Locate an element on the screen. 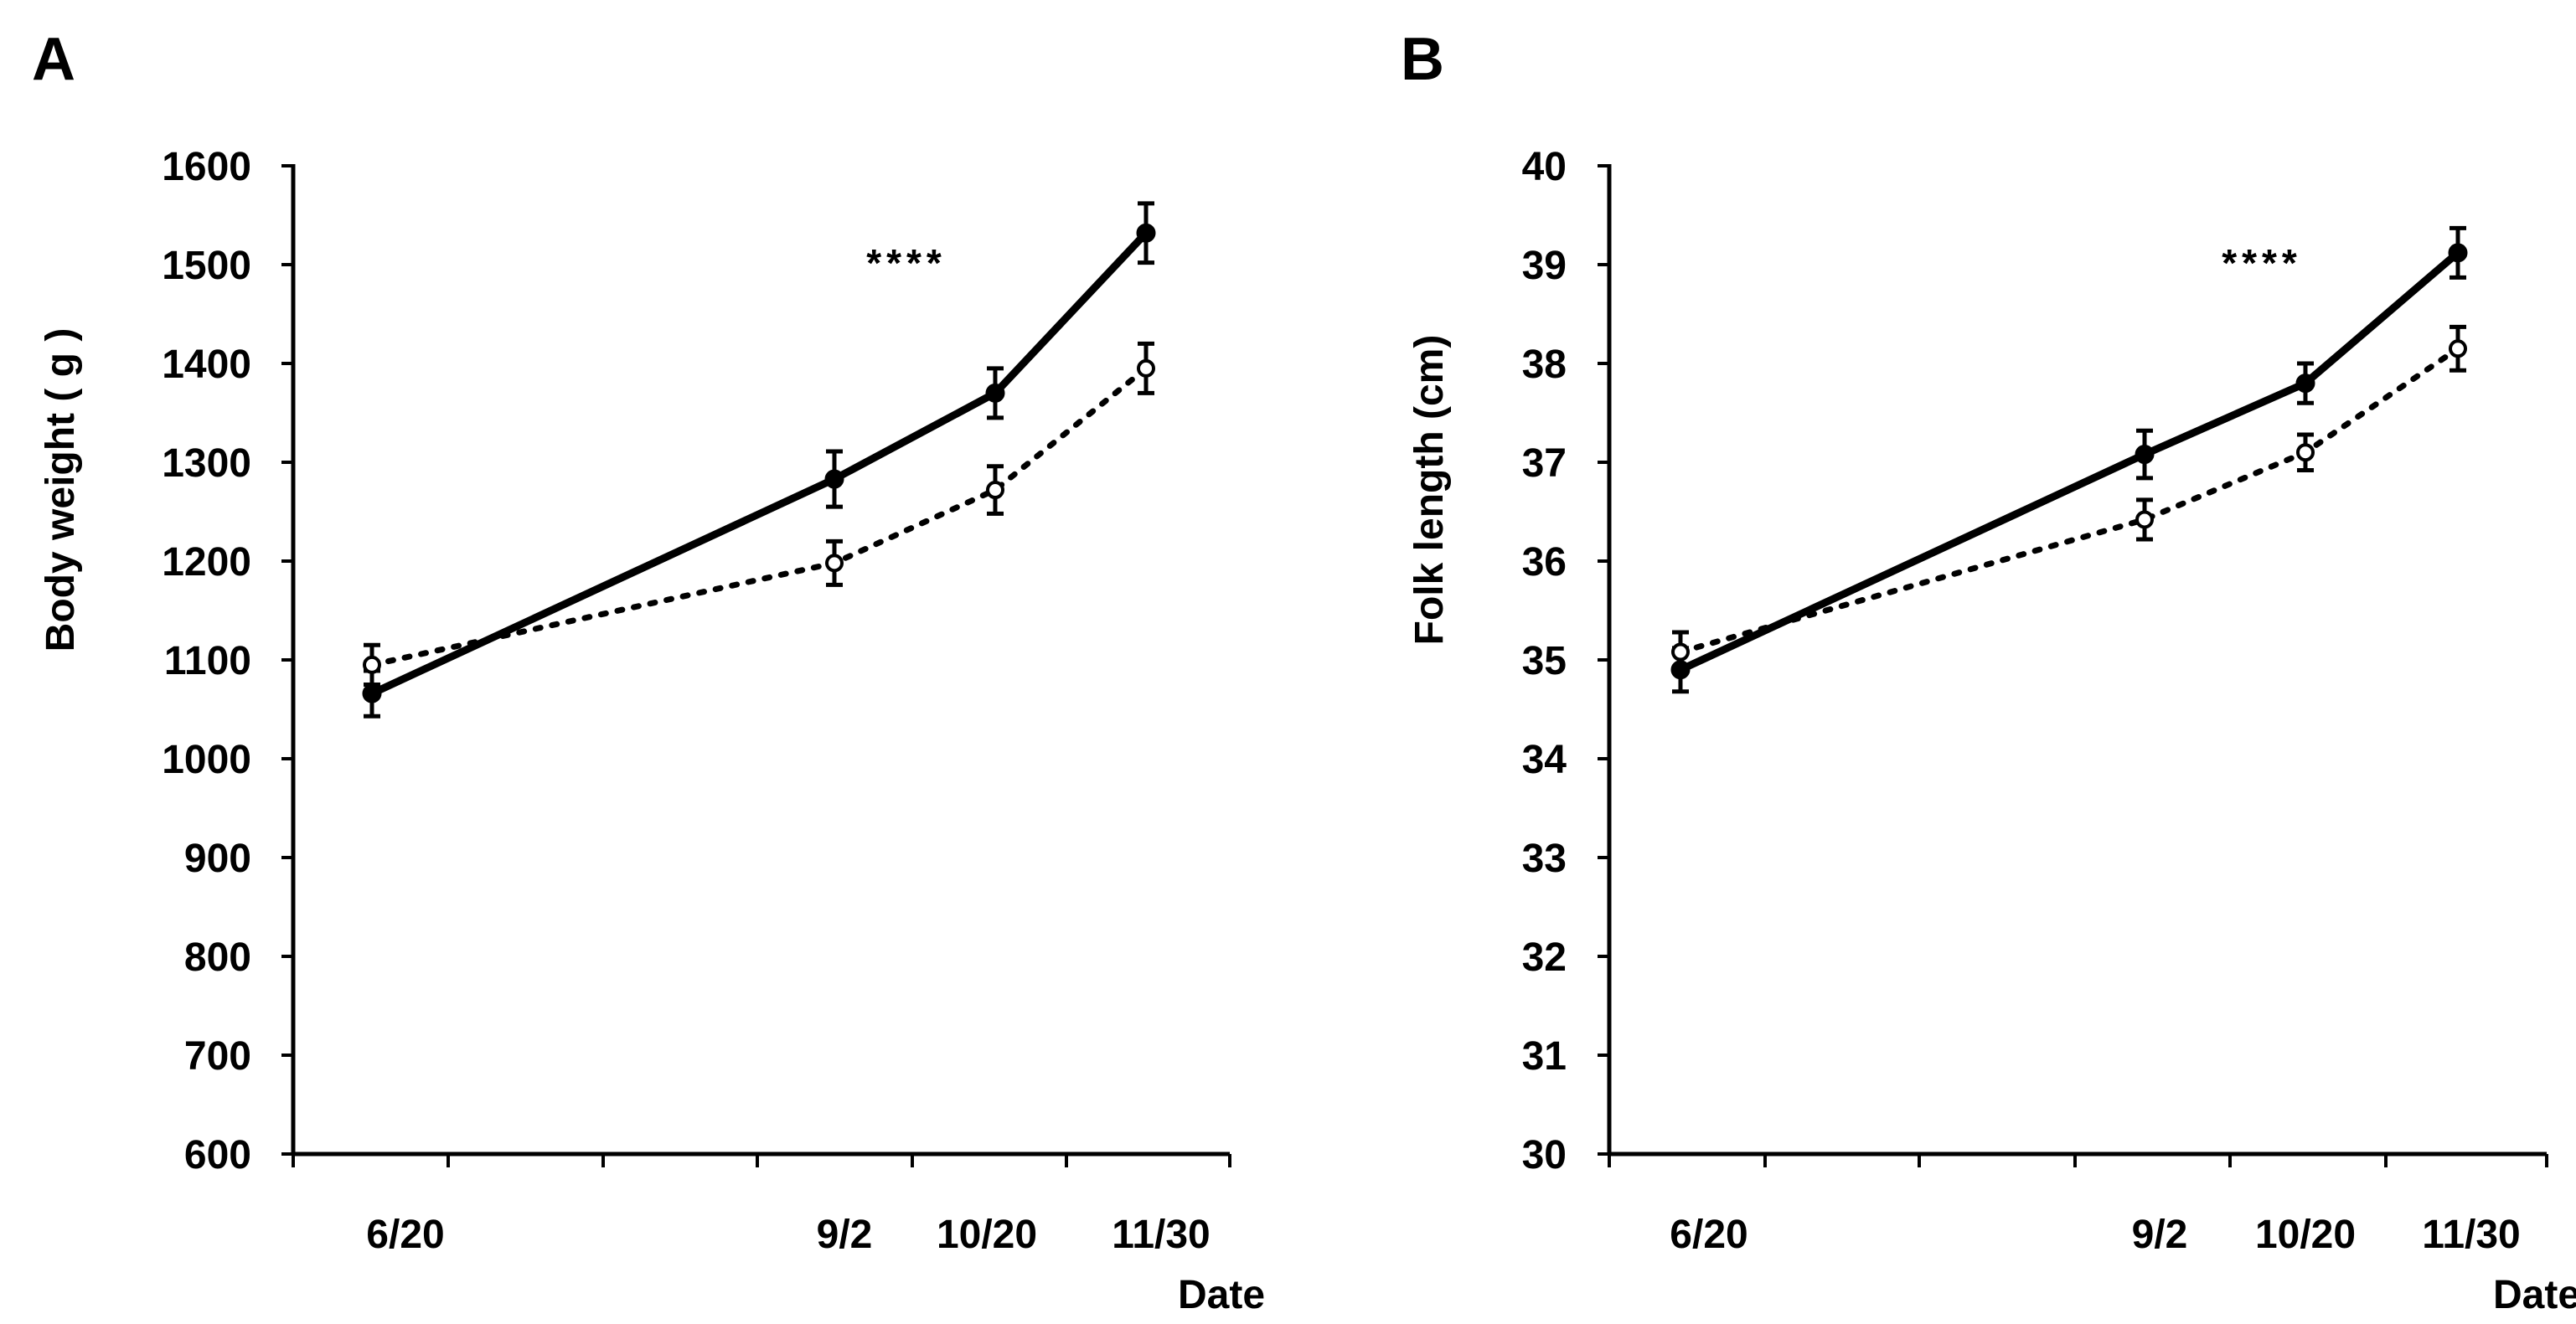 This screenshot has width=2576, height=1324. y-tick-label: 1200 is located at coordinates (206, 562).